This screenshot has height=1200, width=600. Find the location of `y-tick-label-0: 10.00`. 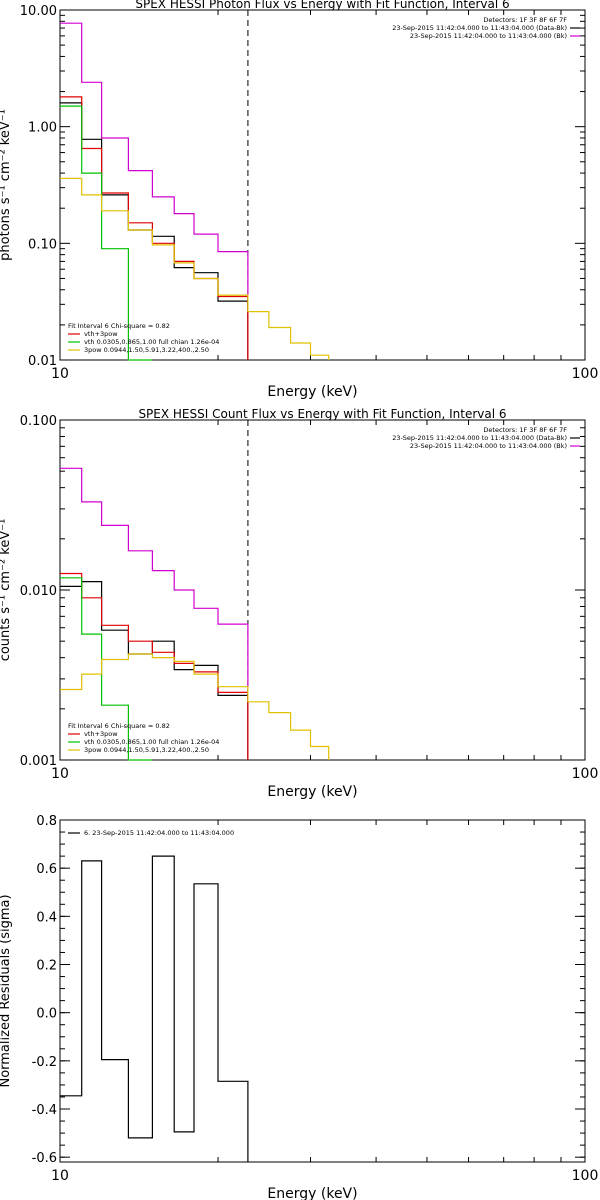

y-tick-label-0: 10.00 is located at coordinates (38, 11).